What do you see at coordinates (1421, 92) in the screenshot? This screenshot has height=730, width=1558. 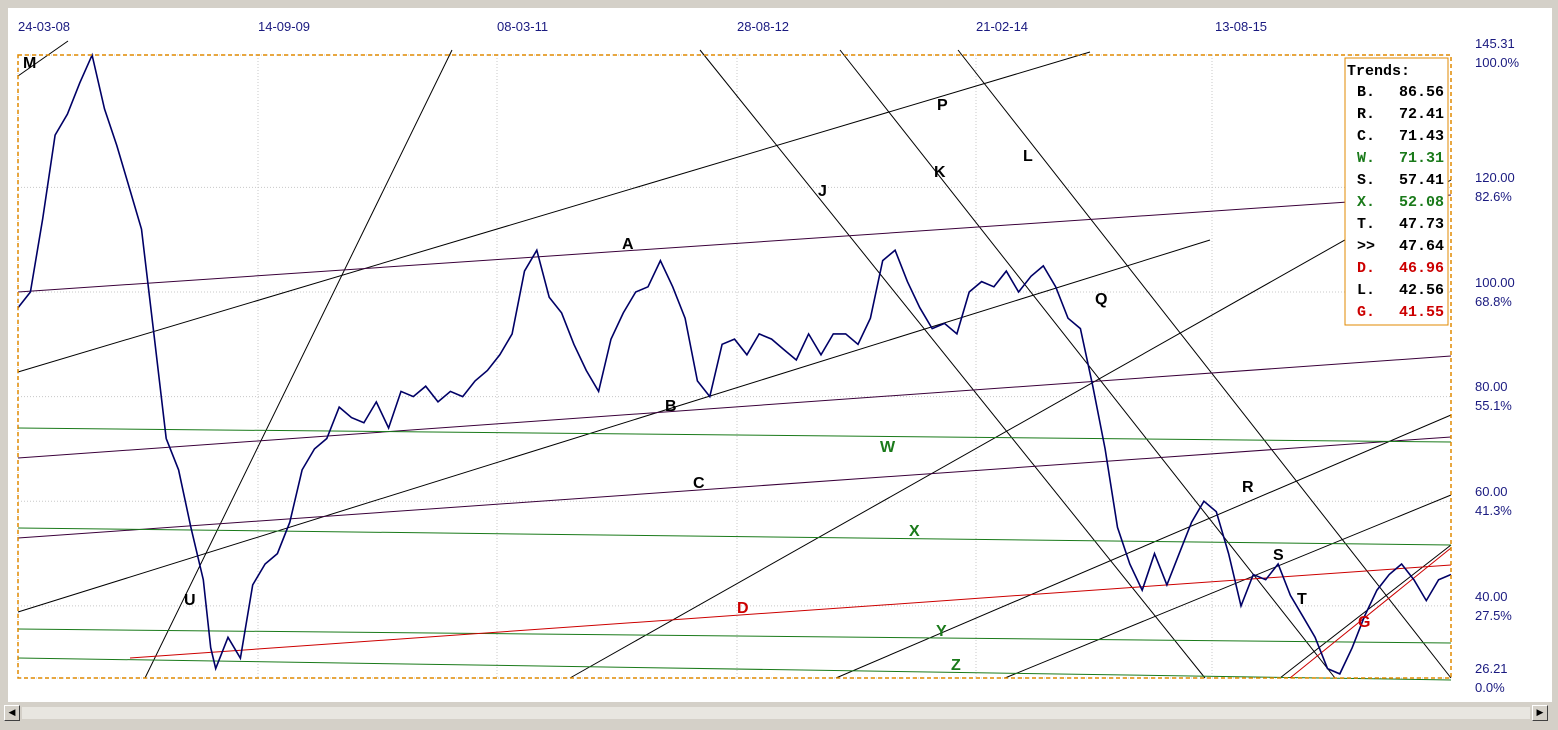 I see `trend-item-value: 86.56` at bounding box center [1421, 92].